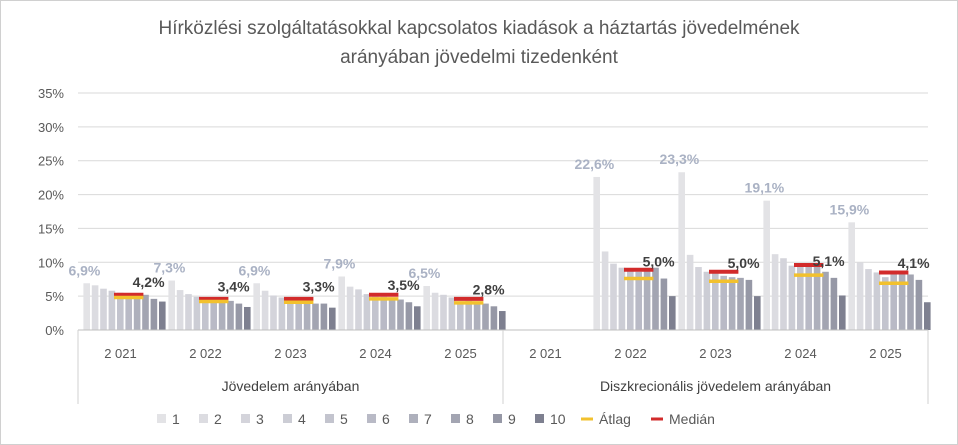  Describe the element at coordinates (428, 419) in the screenshot. I see `legend-label-decile-7: 7` at that location.